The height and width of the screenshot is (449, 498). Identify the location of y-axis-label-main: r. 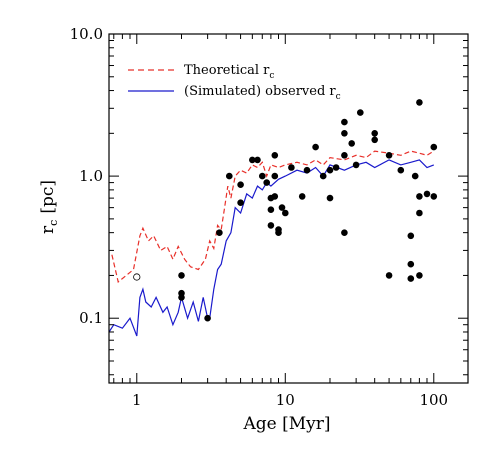
(48, 229).